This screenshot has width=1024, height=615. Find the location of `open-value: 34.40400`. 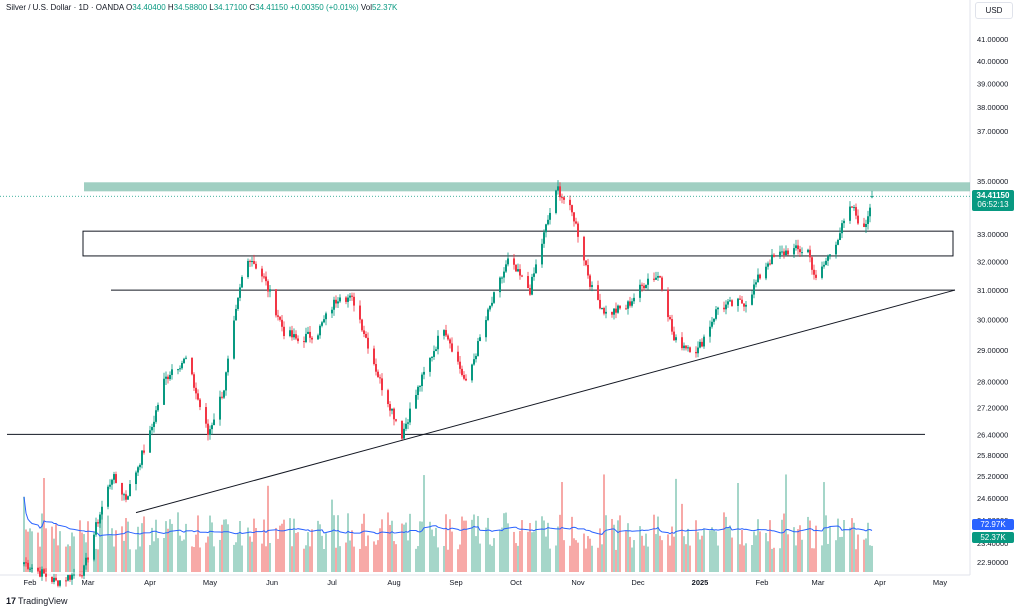

open-value: 34.40400 is located at coordinates (149, 7).